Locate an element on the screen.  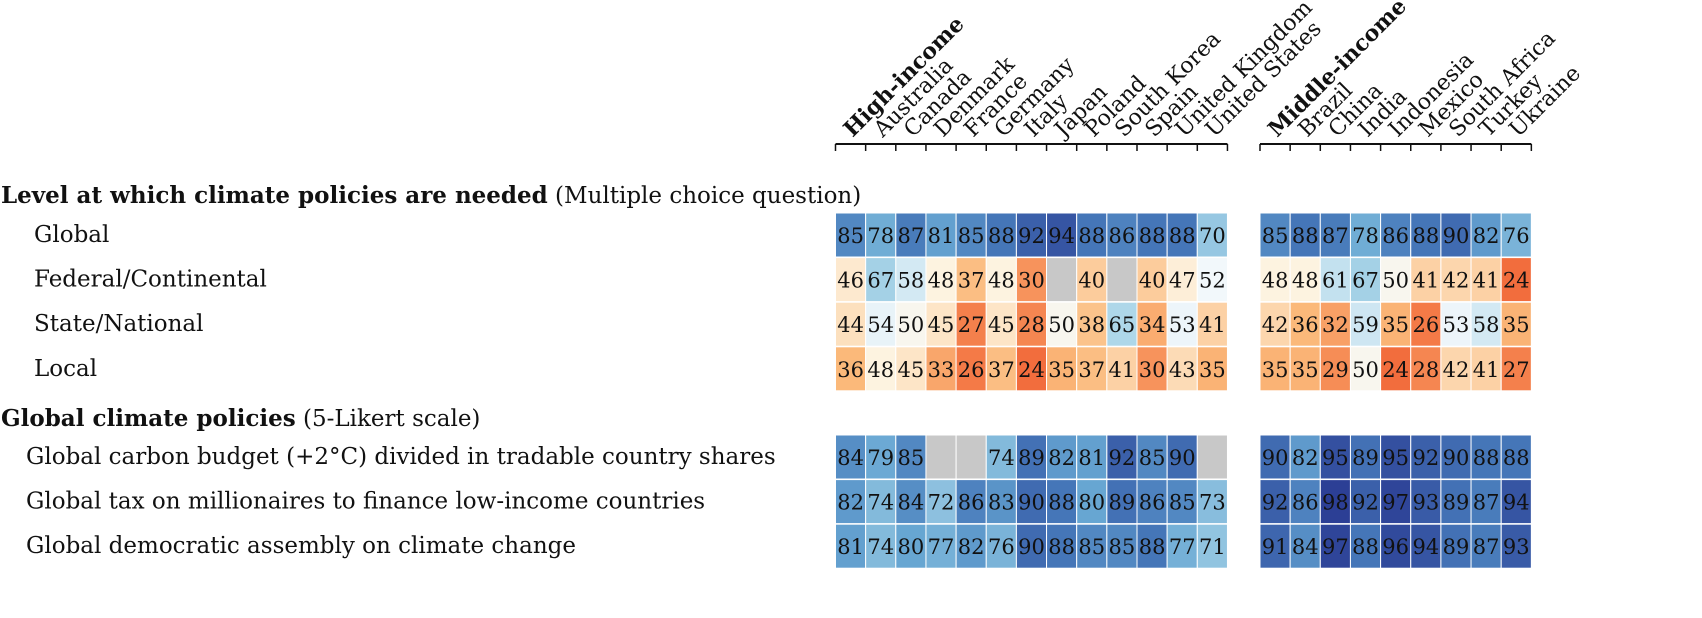
cell-value: 53 is located at coordinates (1182, 325).